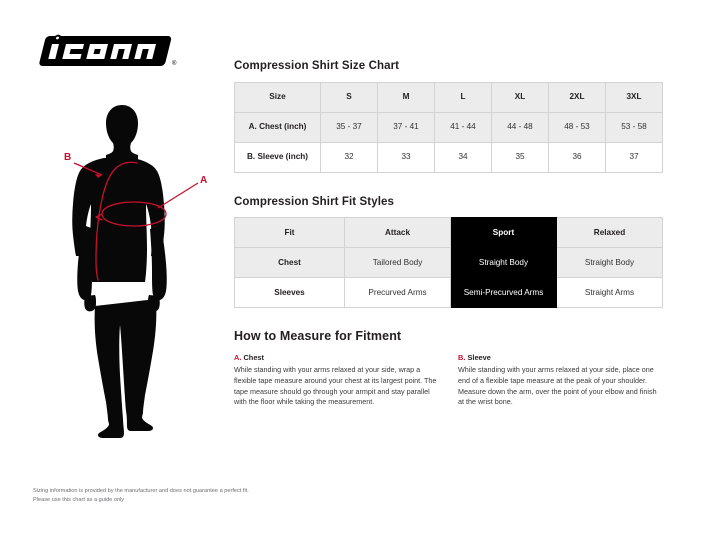  I want to click on measure-name-sleeve: Sleeve, so click(479, 358).